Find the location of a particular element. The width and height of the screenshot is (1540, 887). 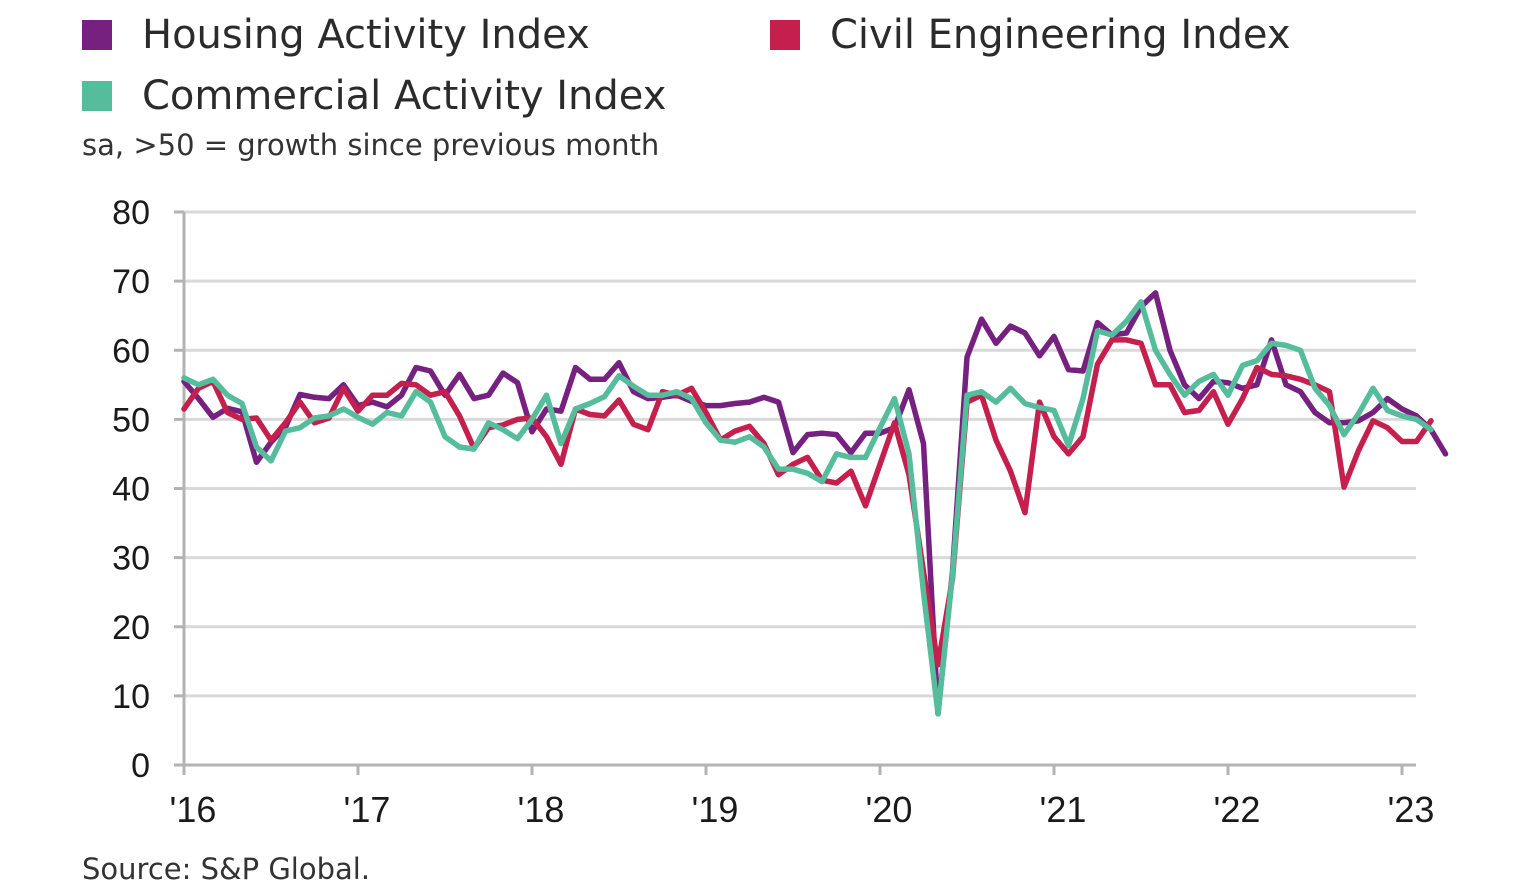

legend-item-civil: Civil Engineering Index is located at coordinates (1030, 35).